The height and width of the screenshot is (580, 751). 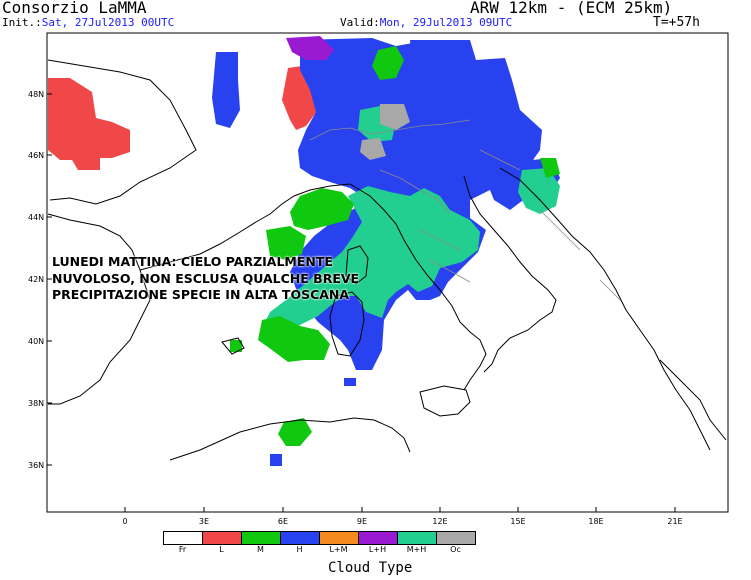 I want to click on valid-label: Valid:, so click(x=360, y=22).